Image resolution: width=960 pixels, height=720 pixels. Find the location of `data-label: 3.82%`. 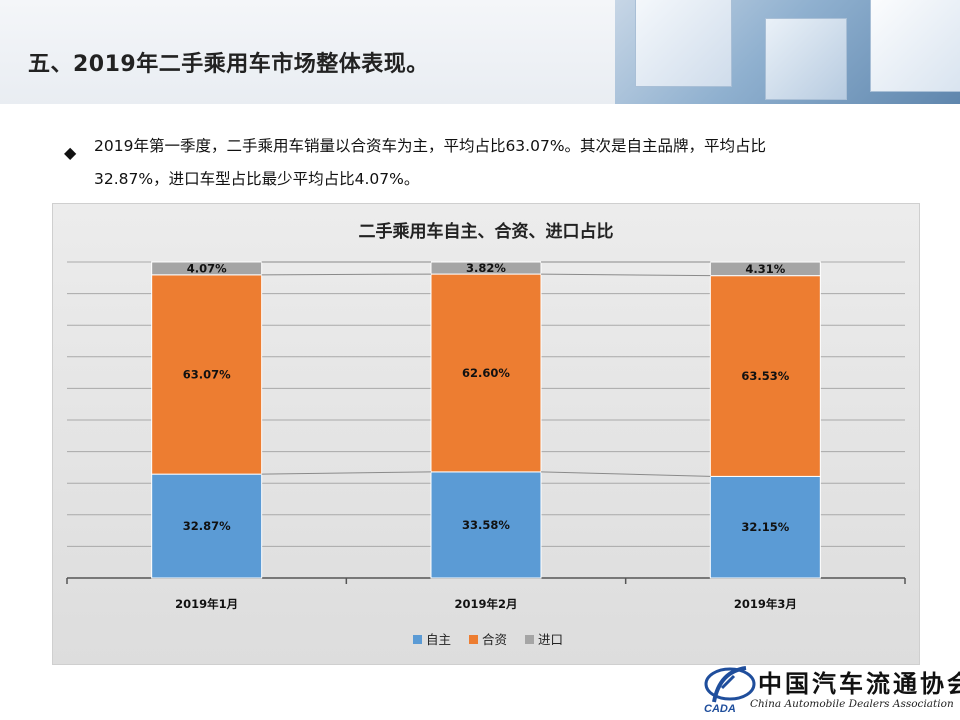

data-label: 3.82% is located at coordinates (486, 268).